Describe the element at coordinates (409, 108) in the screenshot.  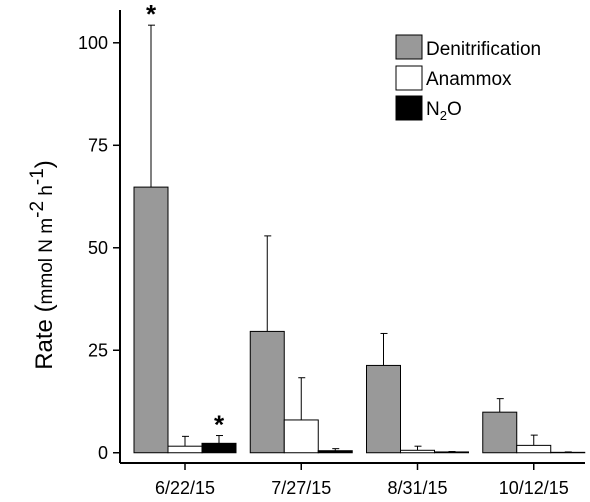
I see `legend-swatch-n2o` at that location.